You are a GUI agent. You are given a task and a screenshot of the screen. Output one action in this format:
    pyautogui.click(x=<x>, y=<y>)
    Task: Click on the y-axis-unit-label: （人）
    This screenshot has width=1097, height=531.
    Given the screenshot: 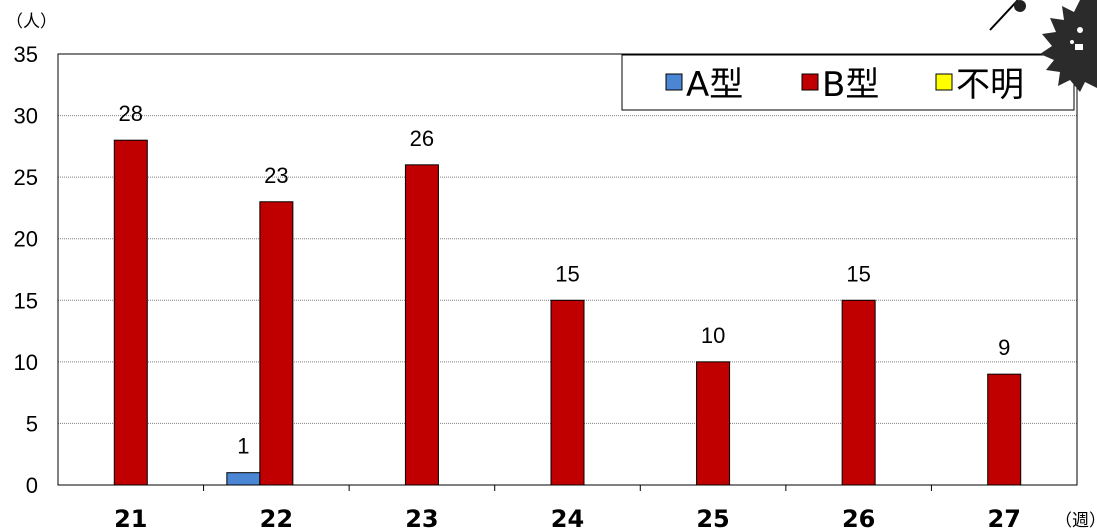 What is the action you would take?
    pyautogui.click(x=31, y=22)
    